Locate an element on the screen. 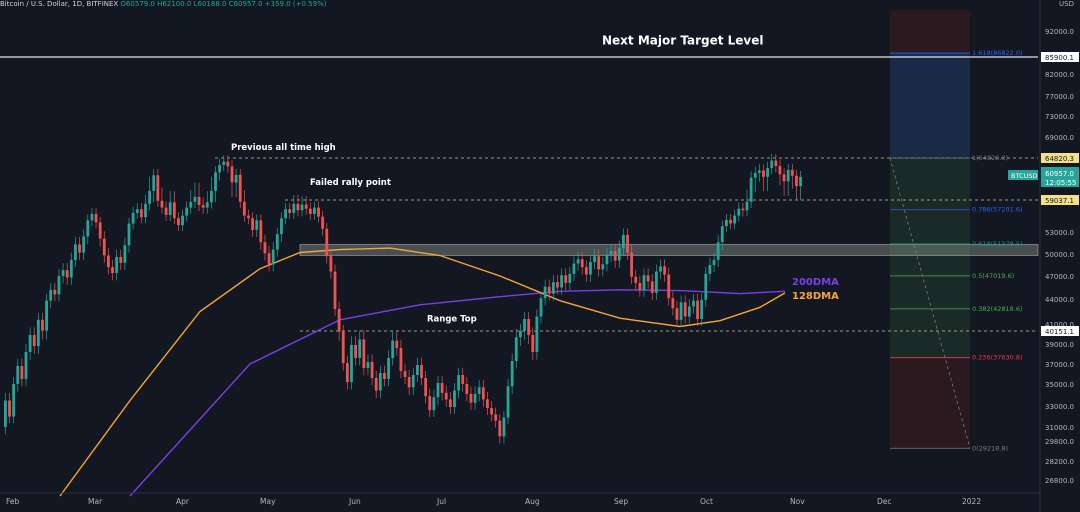 The width and height of the screenshot is (1080, 512). y-tick-label: 33000.0 is located at coordinates (1059, 407).